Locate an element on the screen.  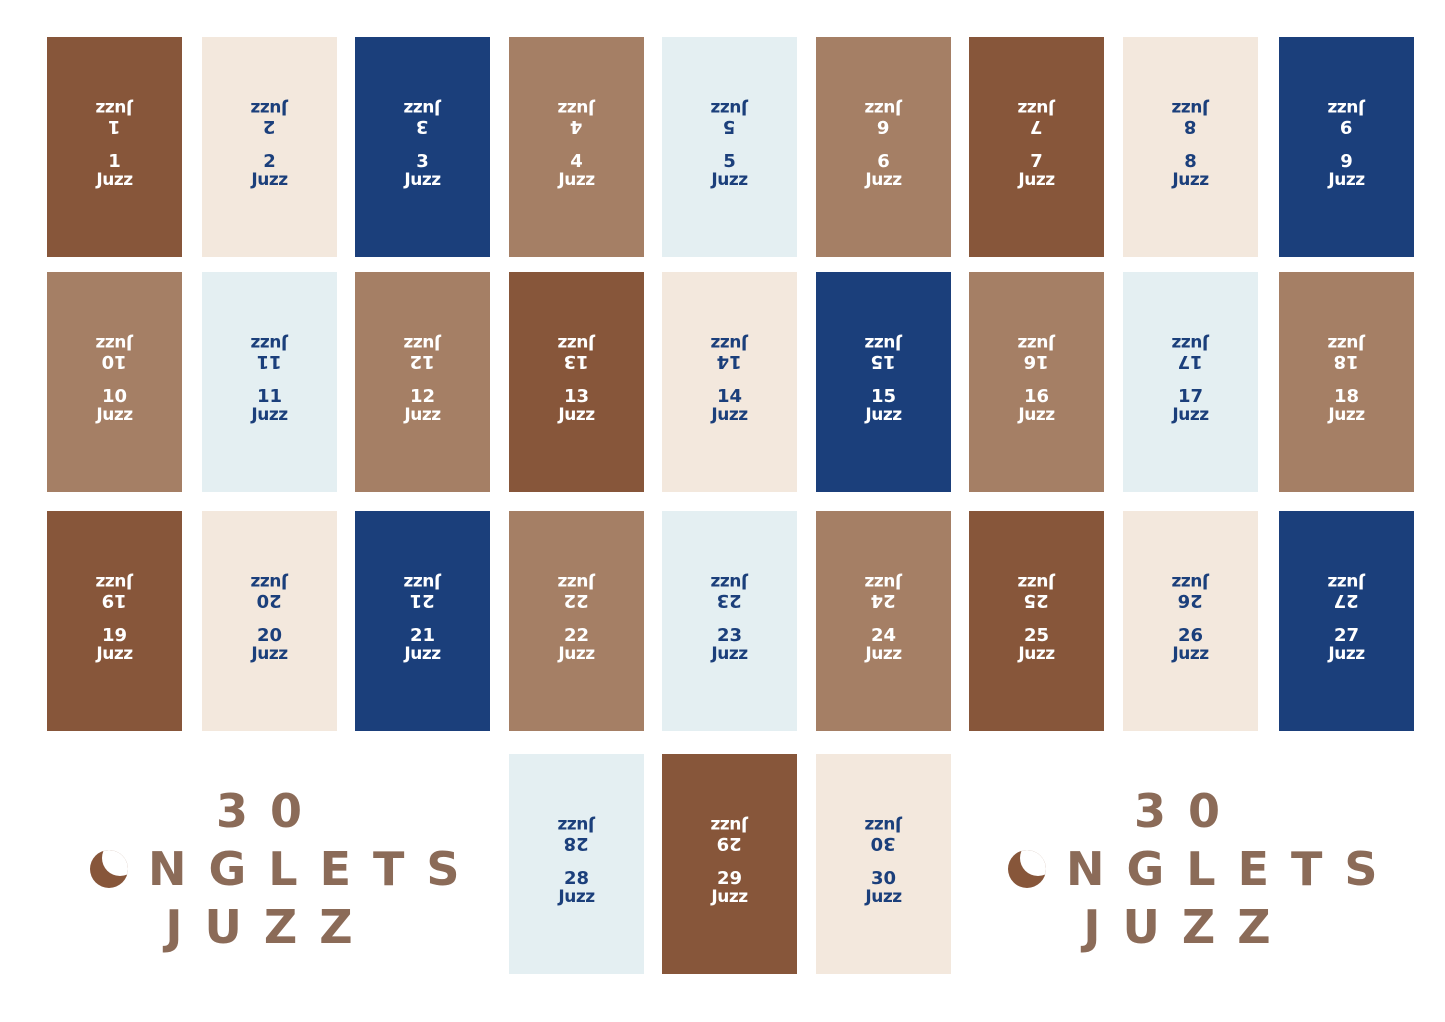
card-label-upside-down: 28 Juzz is located at coordinates (576, 834).